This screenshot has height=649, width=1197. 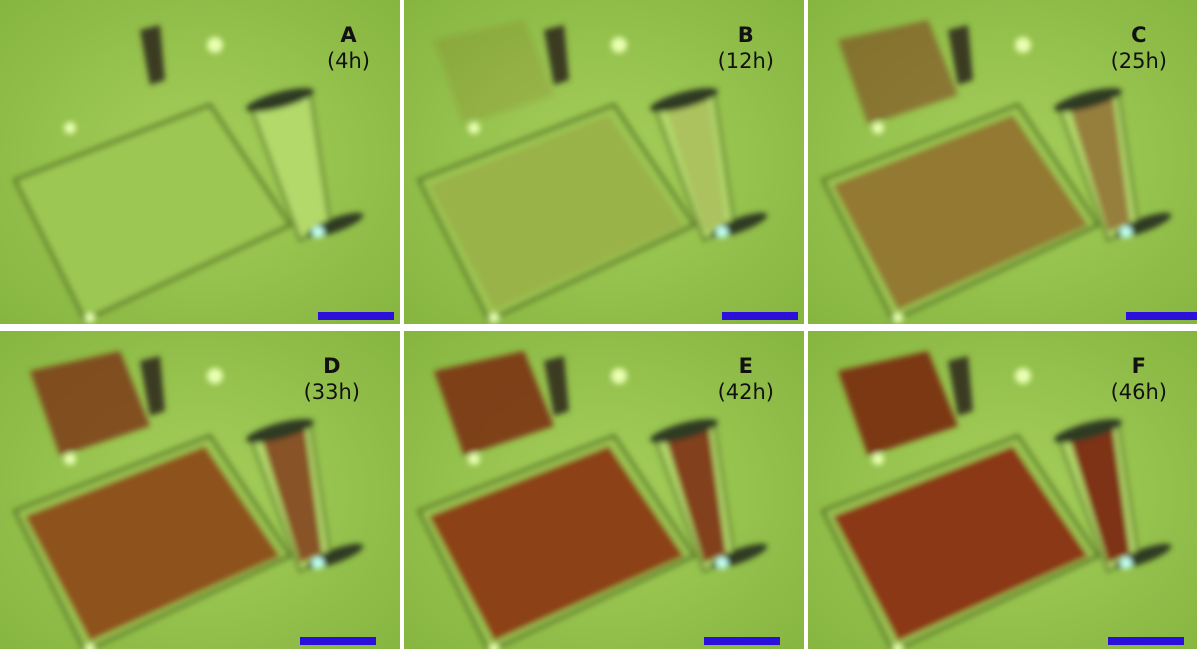 I want to click on panel-time: (42h), so click(x=745, y=392).